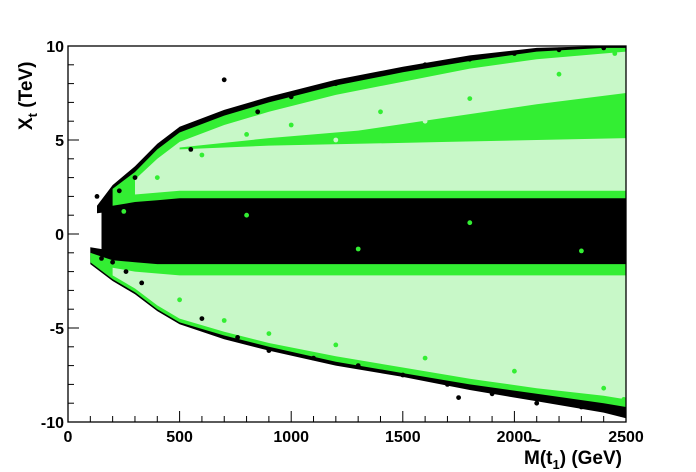 The height and width of the screenshot is (472, 696). What do you see at coordinates (626, 437) in the screenshot?
I see `x-tick-label: 2500` at bounding box center [626, 437].